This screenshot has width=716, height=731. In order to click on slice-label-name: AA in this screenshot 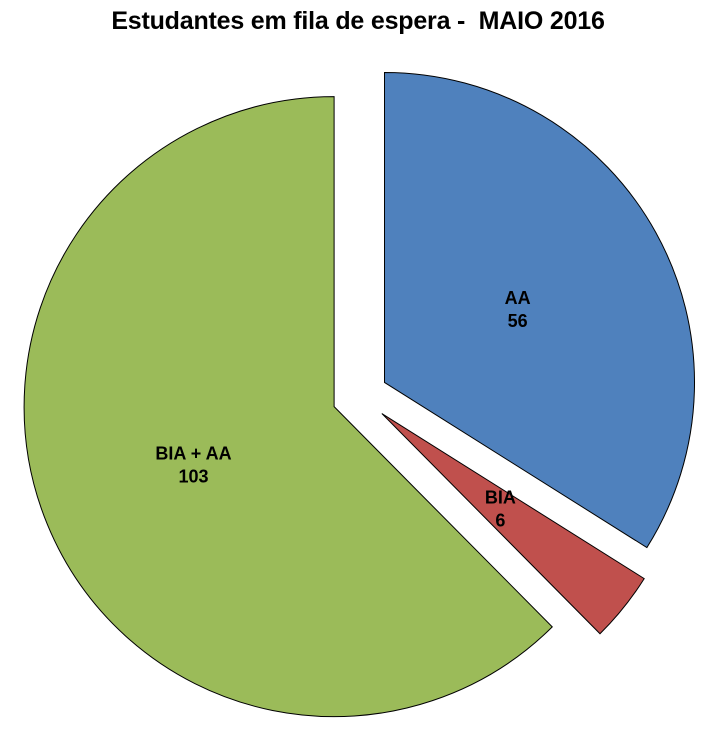, I will do `click(518, 298)`.